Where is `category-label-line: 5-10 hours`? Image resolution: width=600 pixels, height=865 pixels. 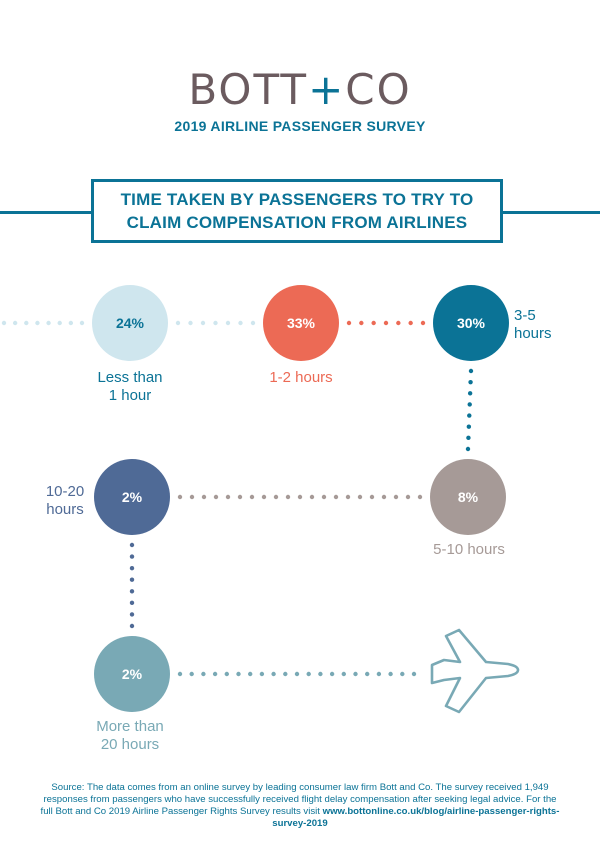
category-label-line: 5-10 hours is located at coordinates (469, 549).